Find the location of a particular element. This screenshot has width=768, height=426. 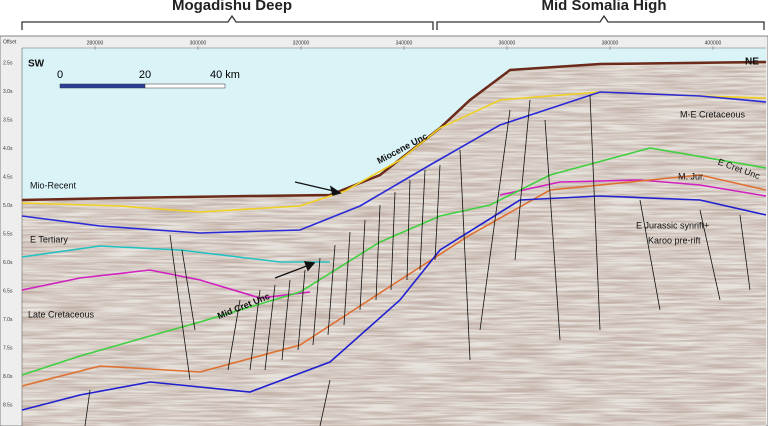

unit-label: Karoo pre-rift is located at coordinates (674, 240).